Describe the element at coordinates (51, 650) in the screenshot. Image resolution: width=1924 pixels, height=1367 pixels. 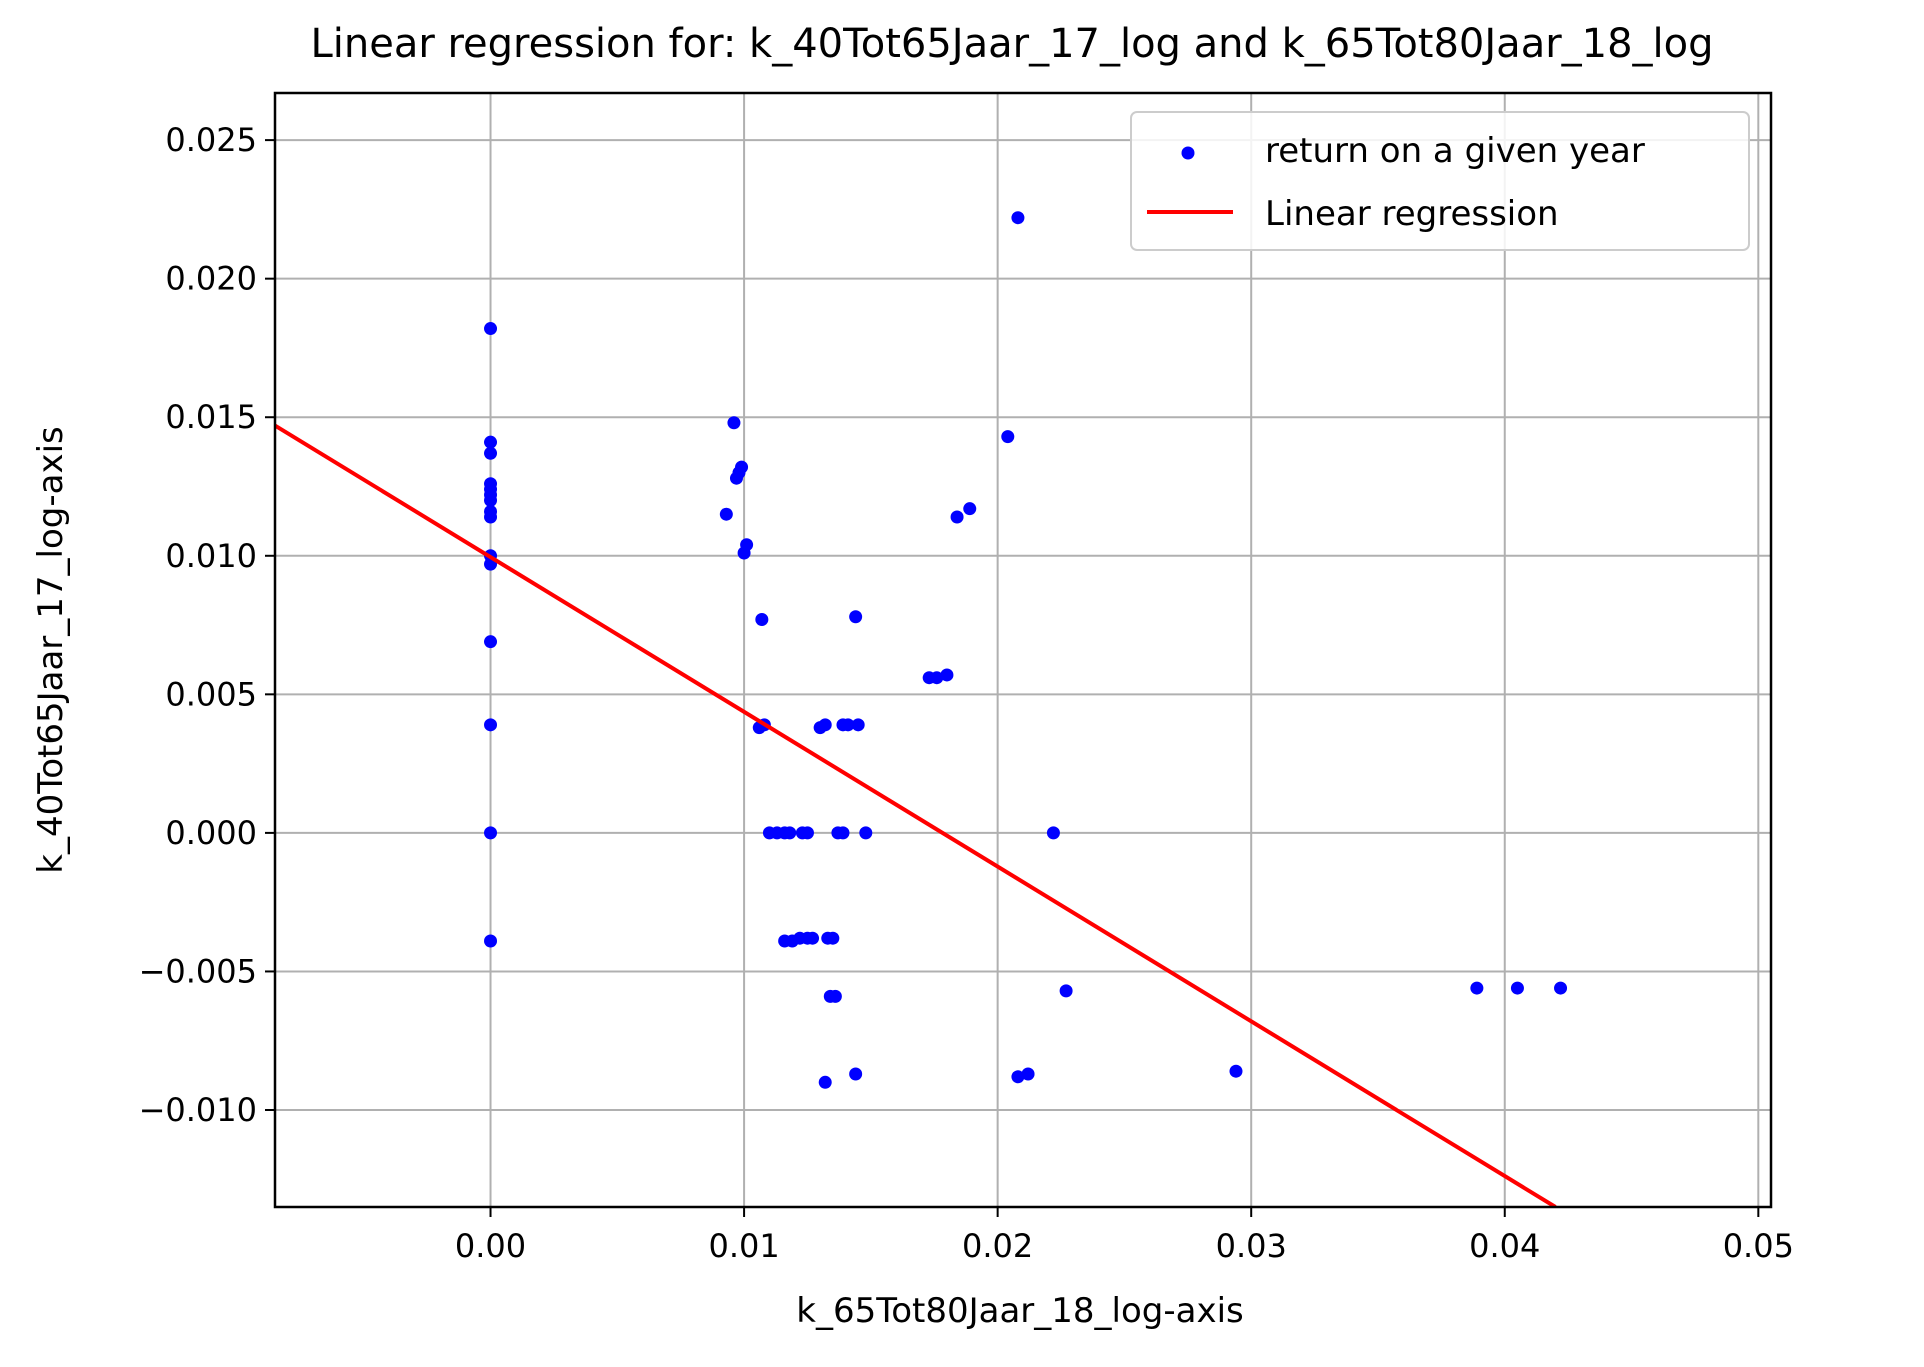
I see `y-axis-label: k_40Tot65Jaar_17_log-axis` at that location.